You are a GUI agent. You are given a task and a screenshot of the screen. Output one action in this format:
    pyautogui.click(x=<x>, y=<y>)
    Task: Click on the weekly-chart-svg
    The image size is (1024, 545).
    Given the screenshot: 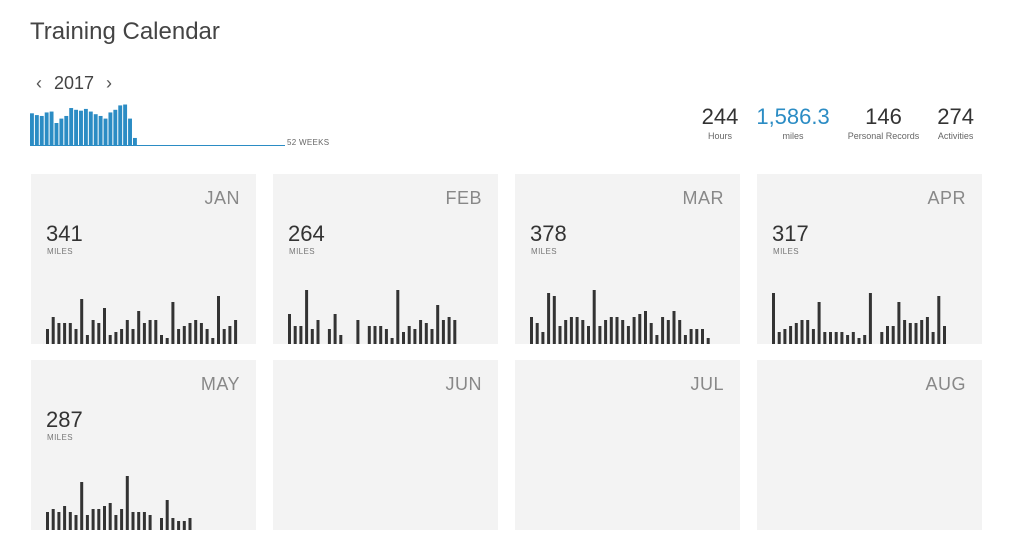 What is the action you would take?
    pyautogui.click(x=157, y=125)
    